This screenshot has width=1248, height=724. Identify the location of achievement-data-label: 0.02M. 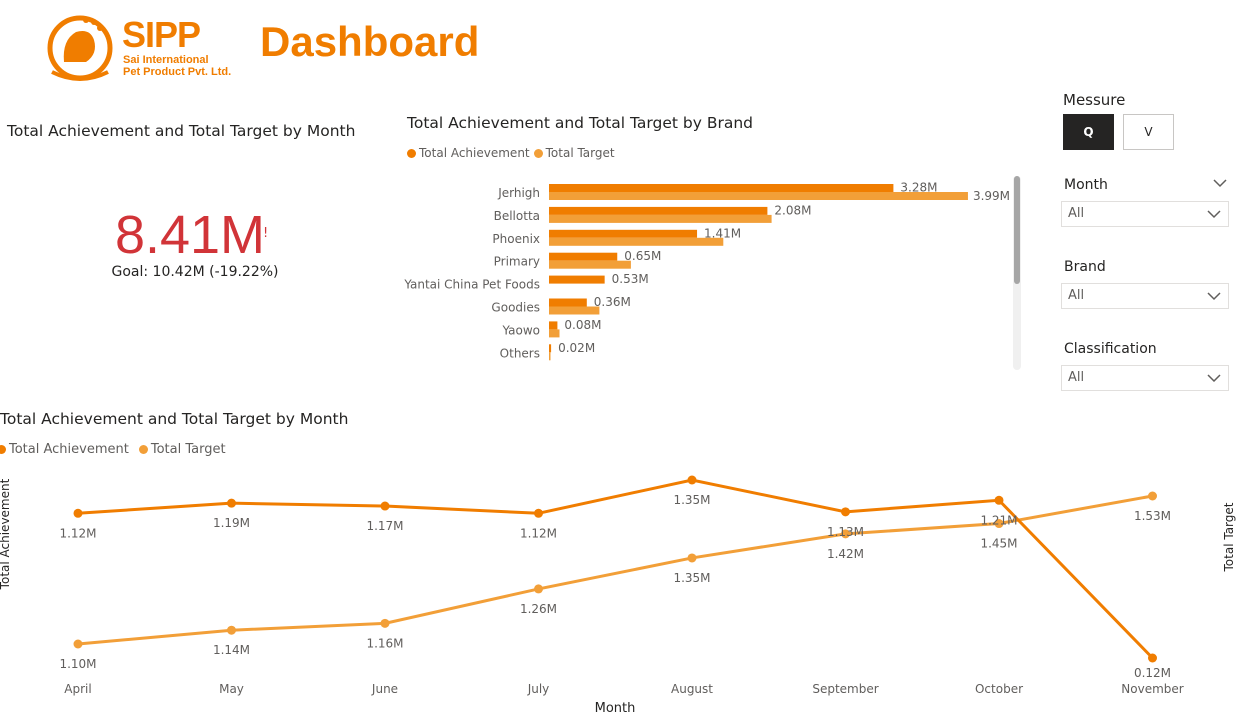
(576, 348).